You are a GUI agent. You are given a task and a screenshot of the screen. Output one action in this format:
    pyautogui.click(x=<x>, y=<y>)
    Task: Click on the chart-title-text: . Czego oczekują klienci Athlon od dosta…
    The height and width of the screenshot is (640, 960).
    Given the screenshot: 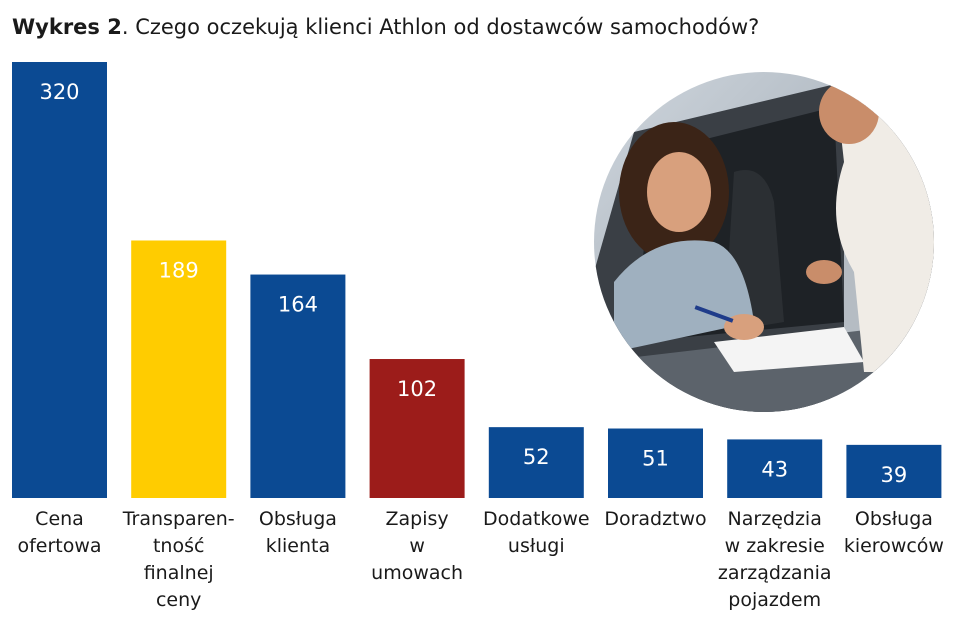 What is the action you would take?
    pyautogui.click(x=440, y=27)
    